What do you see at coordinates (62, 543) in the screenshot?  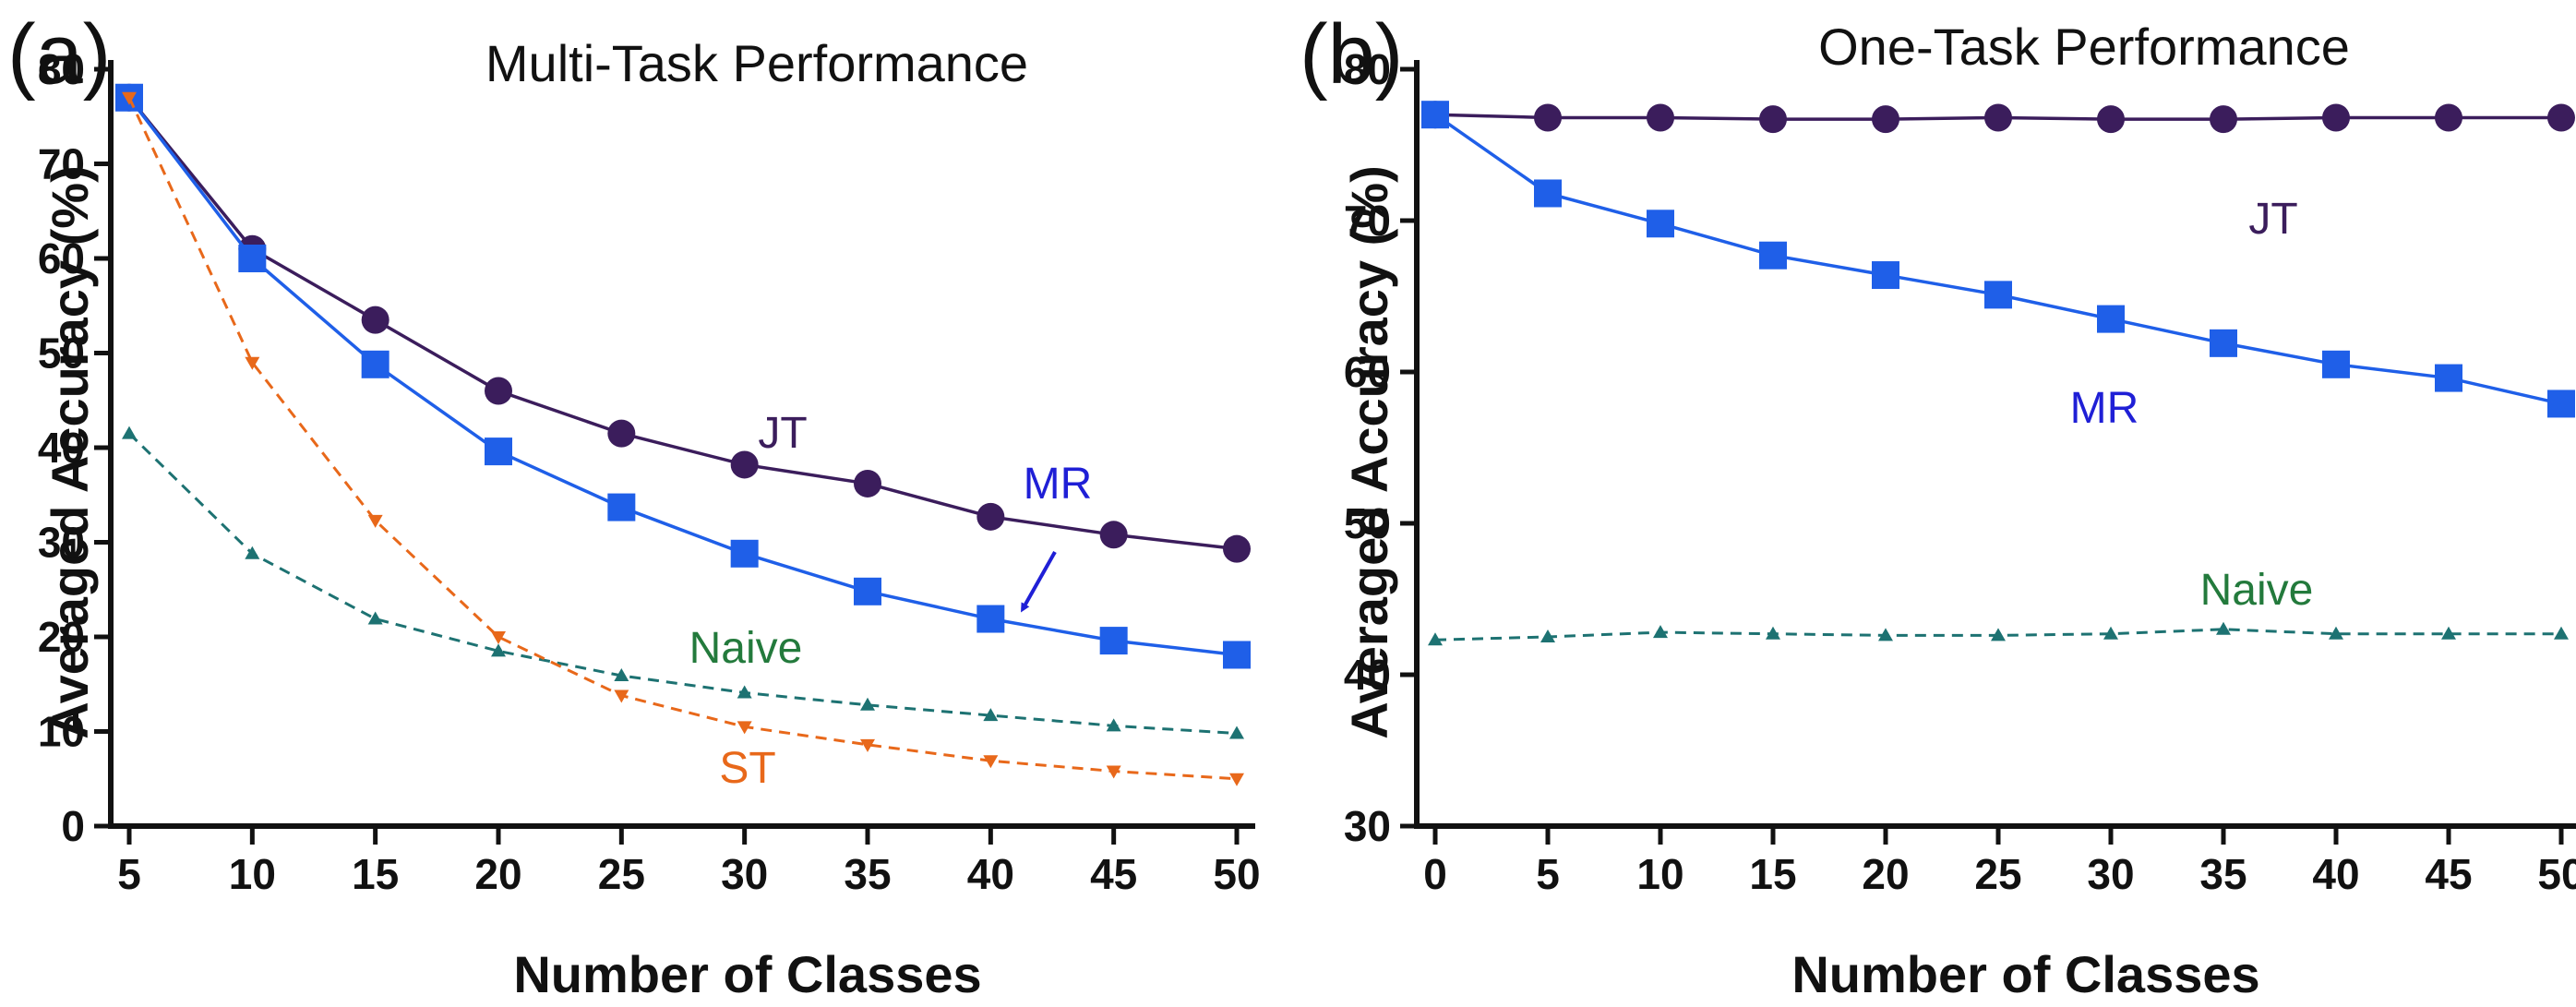 I see `panel-a-y-tick-label: 30` at bounding box center [62, 543].